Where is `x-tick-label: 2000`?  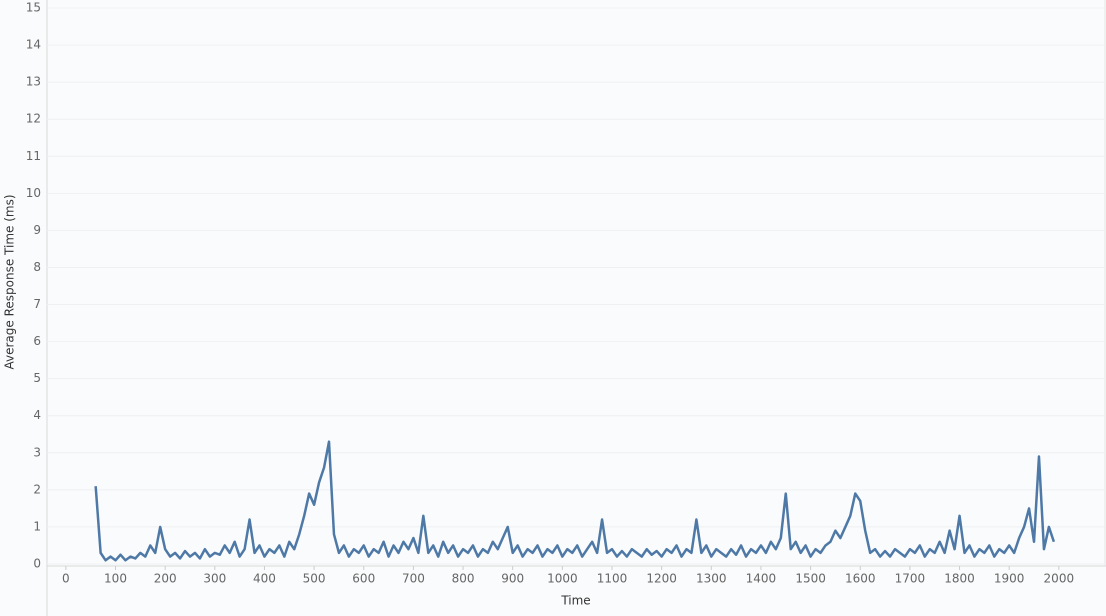 x-tick-label: 2000 is located at coordinates (1059, 579).